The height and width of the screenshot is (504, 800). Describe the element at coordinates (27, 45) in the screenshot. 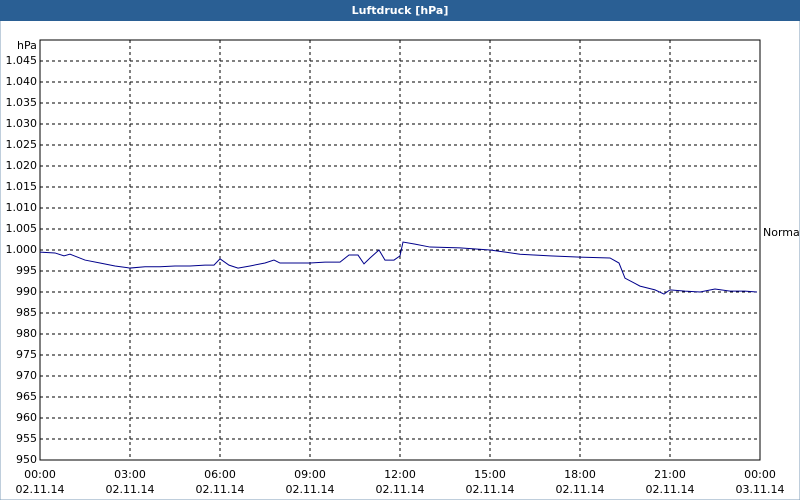

I see `y-unit: hPa` at that location.